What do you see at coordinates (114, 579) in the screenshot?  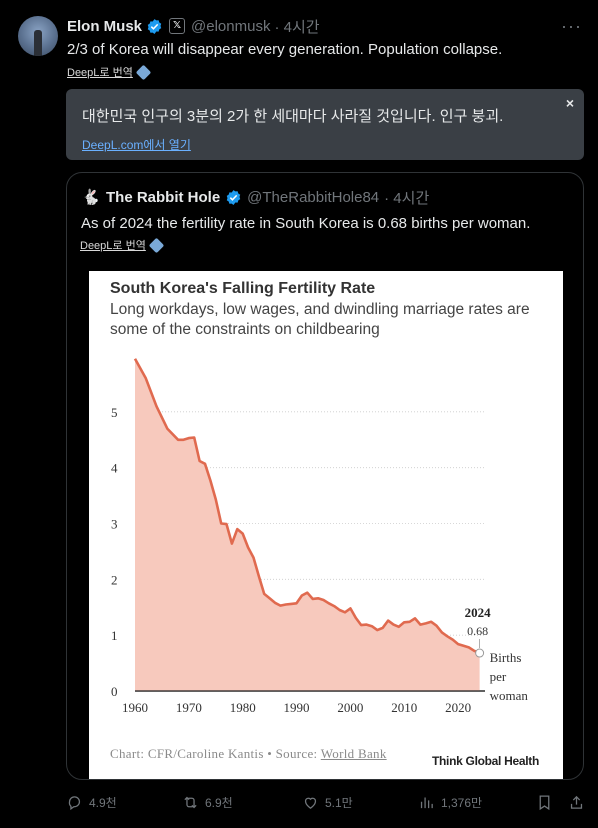 I see `y-tick-label: 2` at bounding box center [114, 579].